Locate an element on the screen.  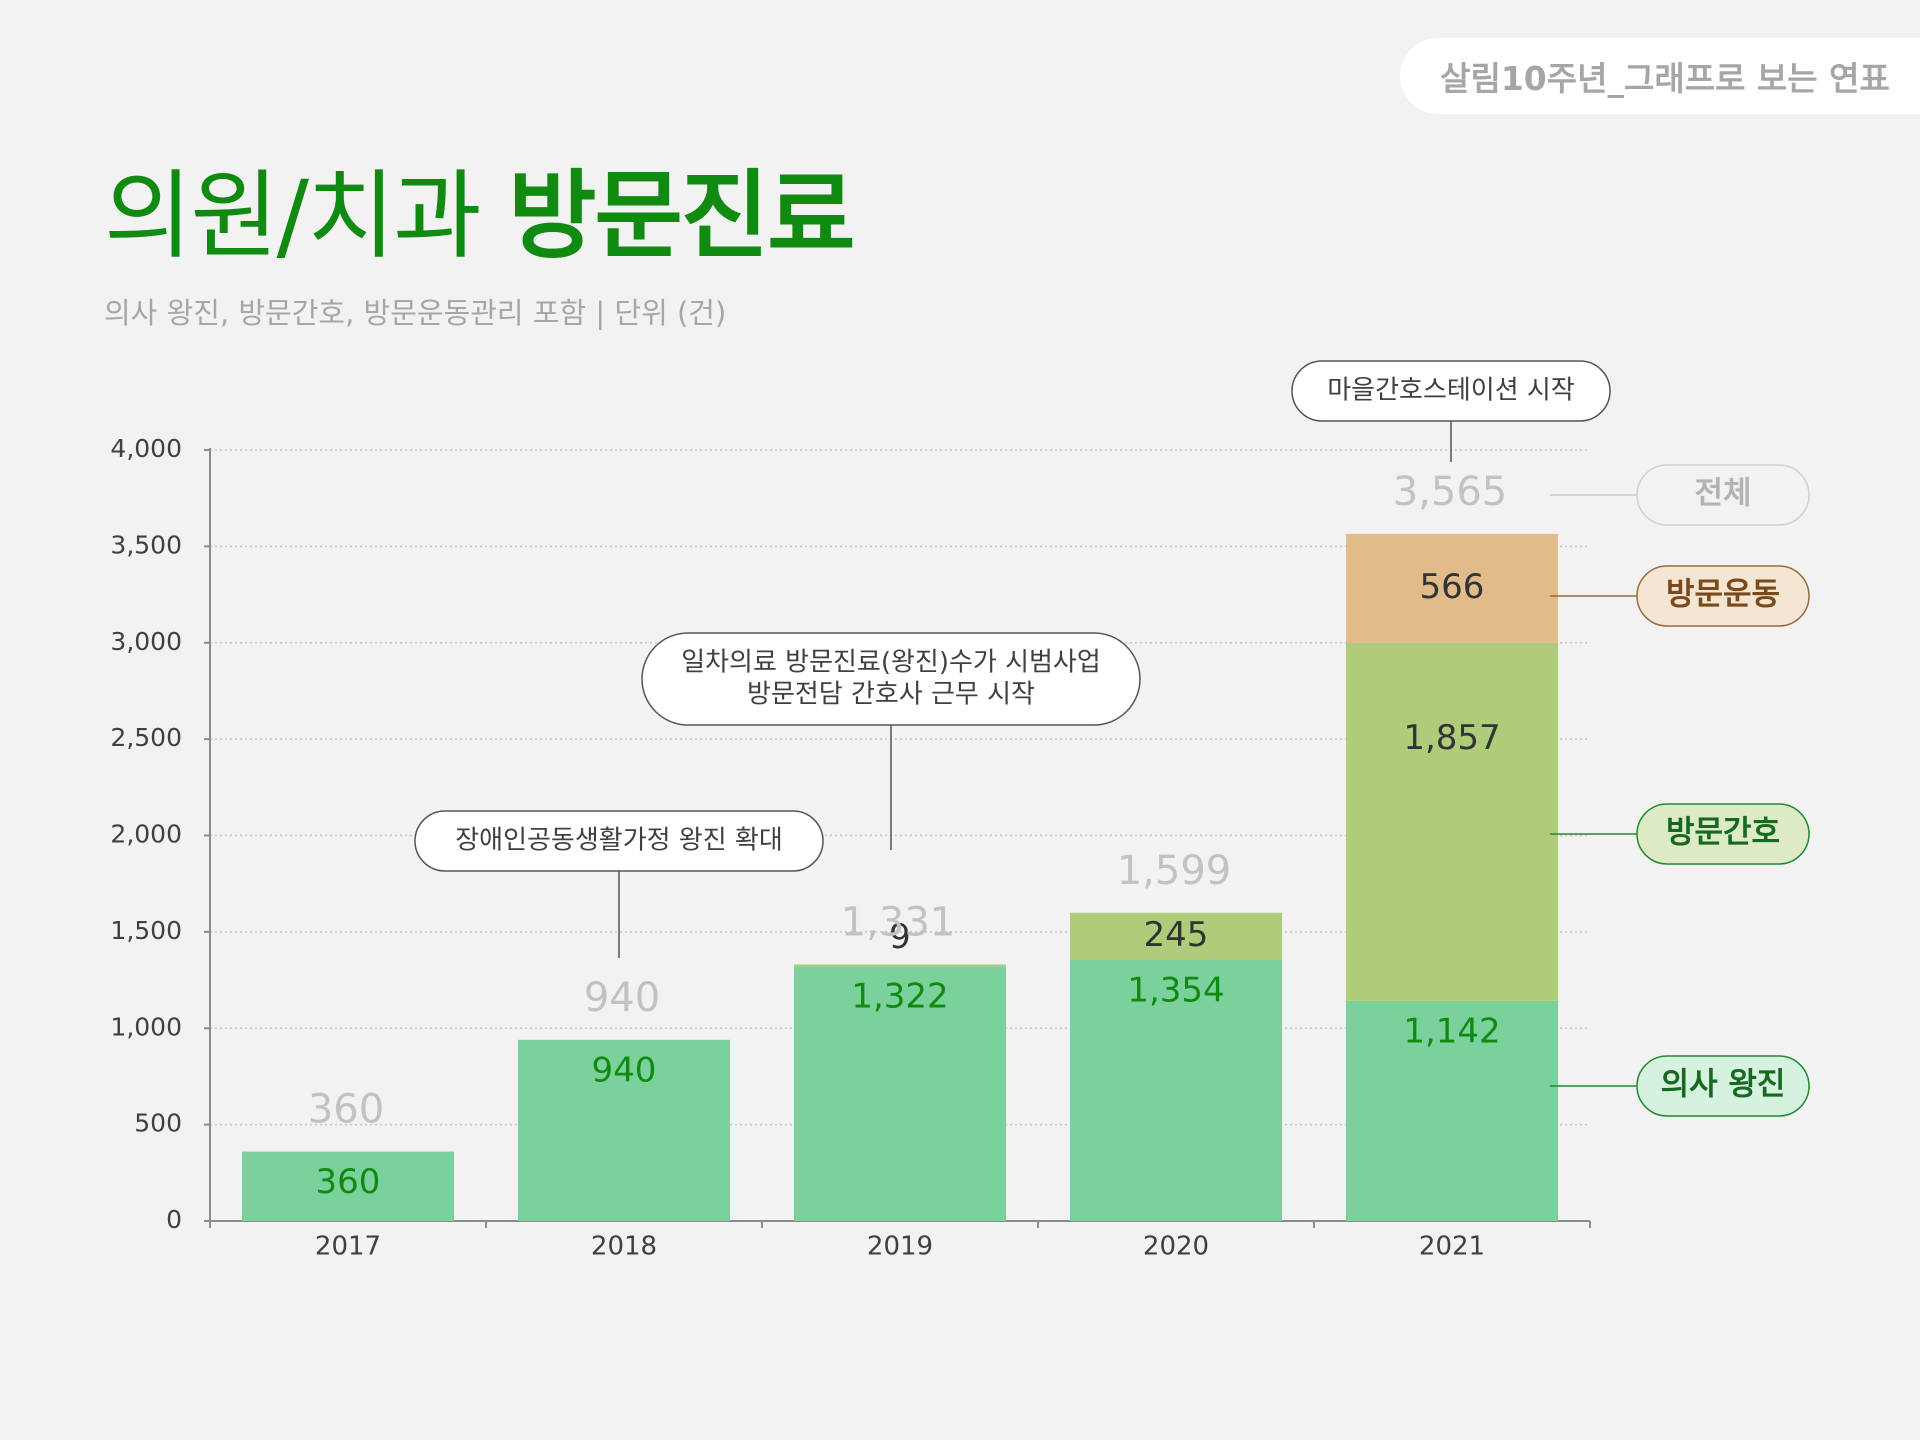
y-tick-label: 2,500 is located at coordinates (146, 737).